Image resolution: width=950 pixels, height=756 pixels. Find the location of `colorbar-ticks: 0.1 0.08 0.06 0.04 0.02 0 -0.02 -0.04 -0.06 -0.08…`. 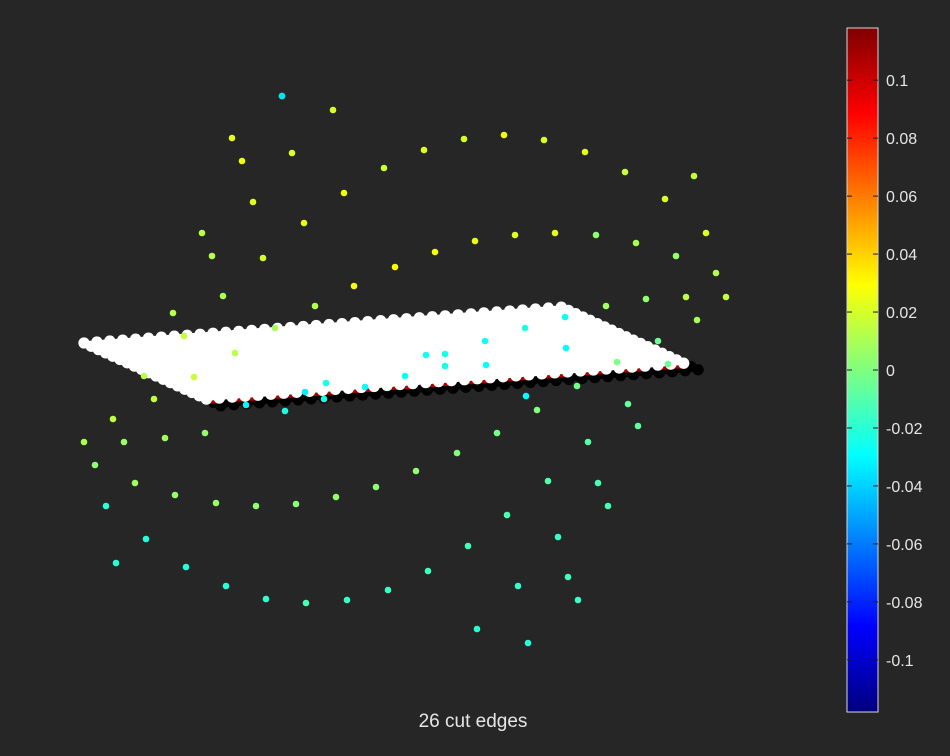

colorbar-ticks: 0.1 0.08 0.06 0.04 0.02 0 -0.02 -0.04 -0.06 -0.08… is located at coordinates (885, 371).